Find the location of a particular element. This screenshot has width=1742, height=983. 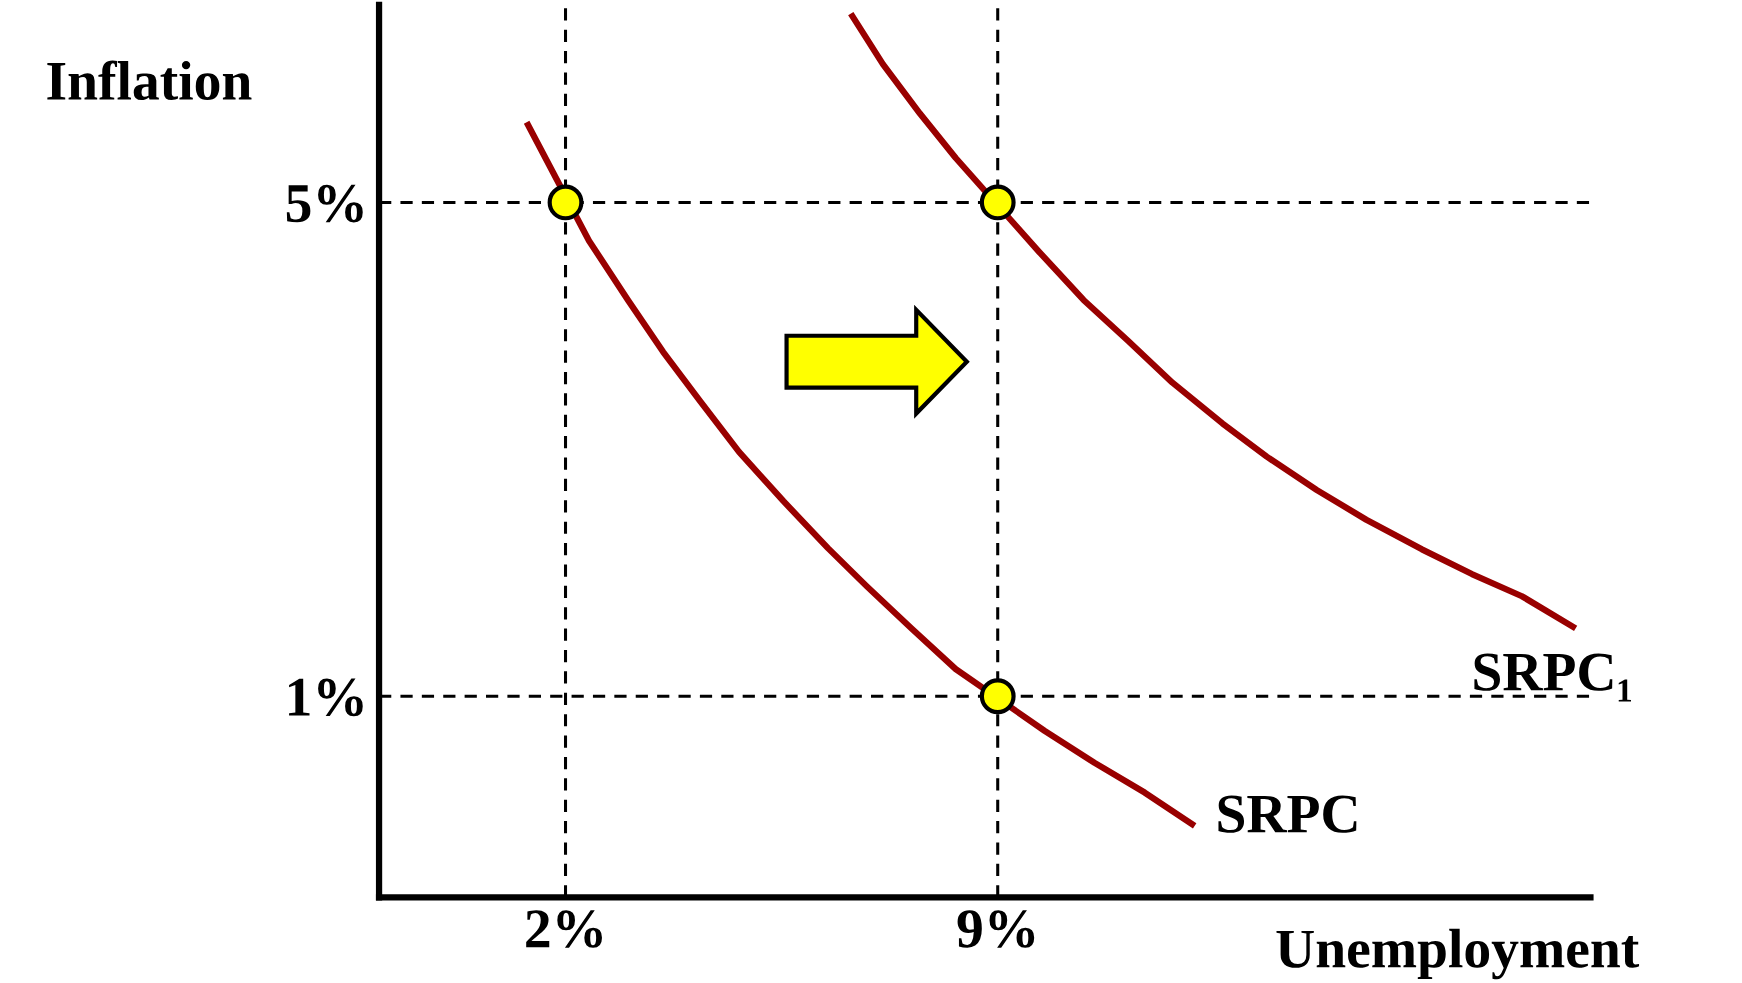

y-tick-label: 5% is located at coordinates (324, 203).